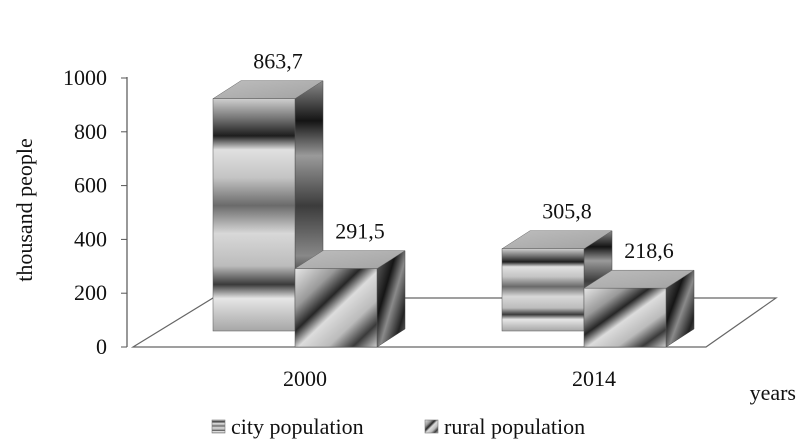 The width and height of the screenshot is (798, 444). I want to click on x-axis-label: years, so click(773, 392).